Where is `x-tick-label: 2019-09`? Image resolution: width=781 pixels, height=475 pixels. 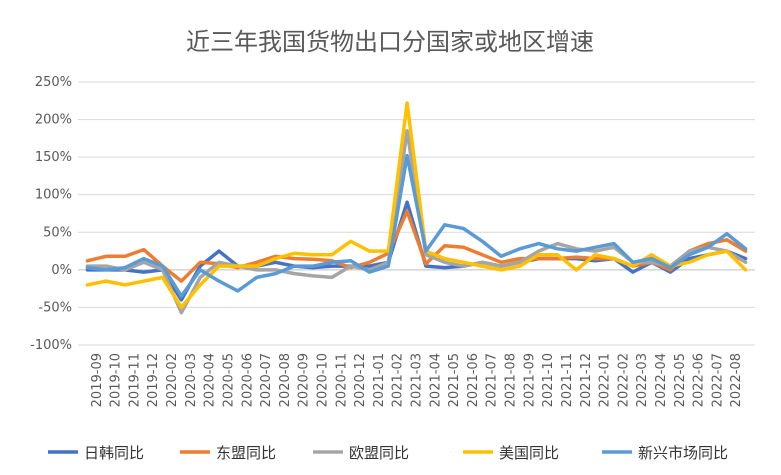
x-tick-label: 2019-09 is located at coordinates (97, 380).